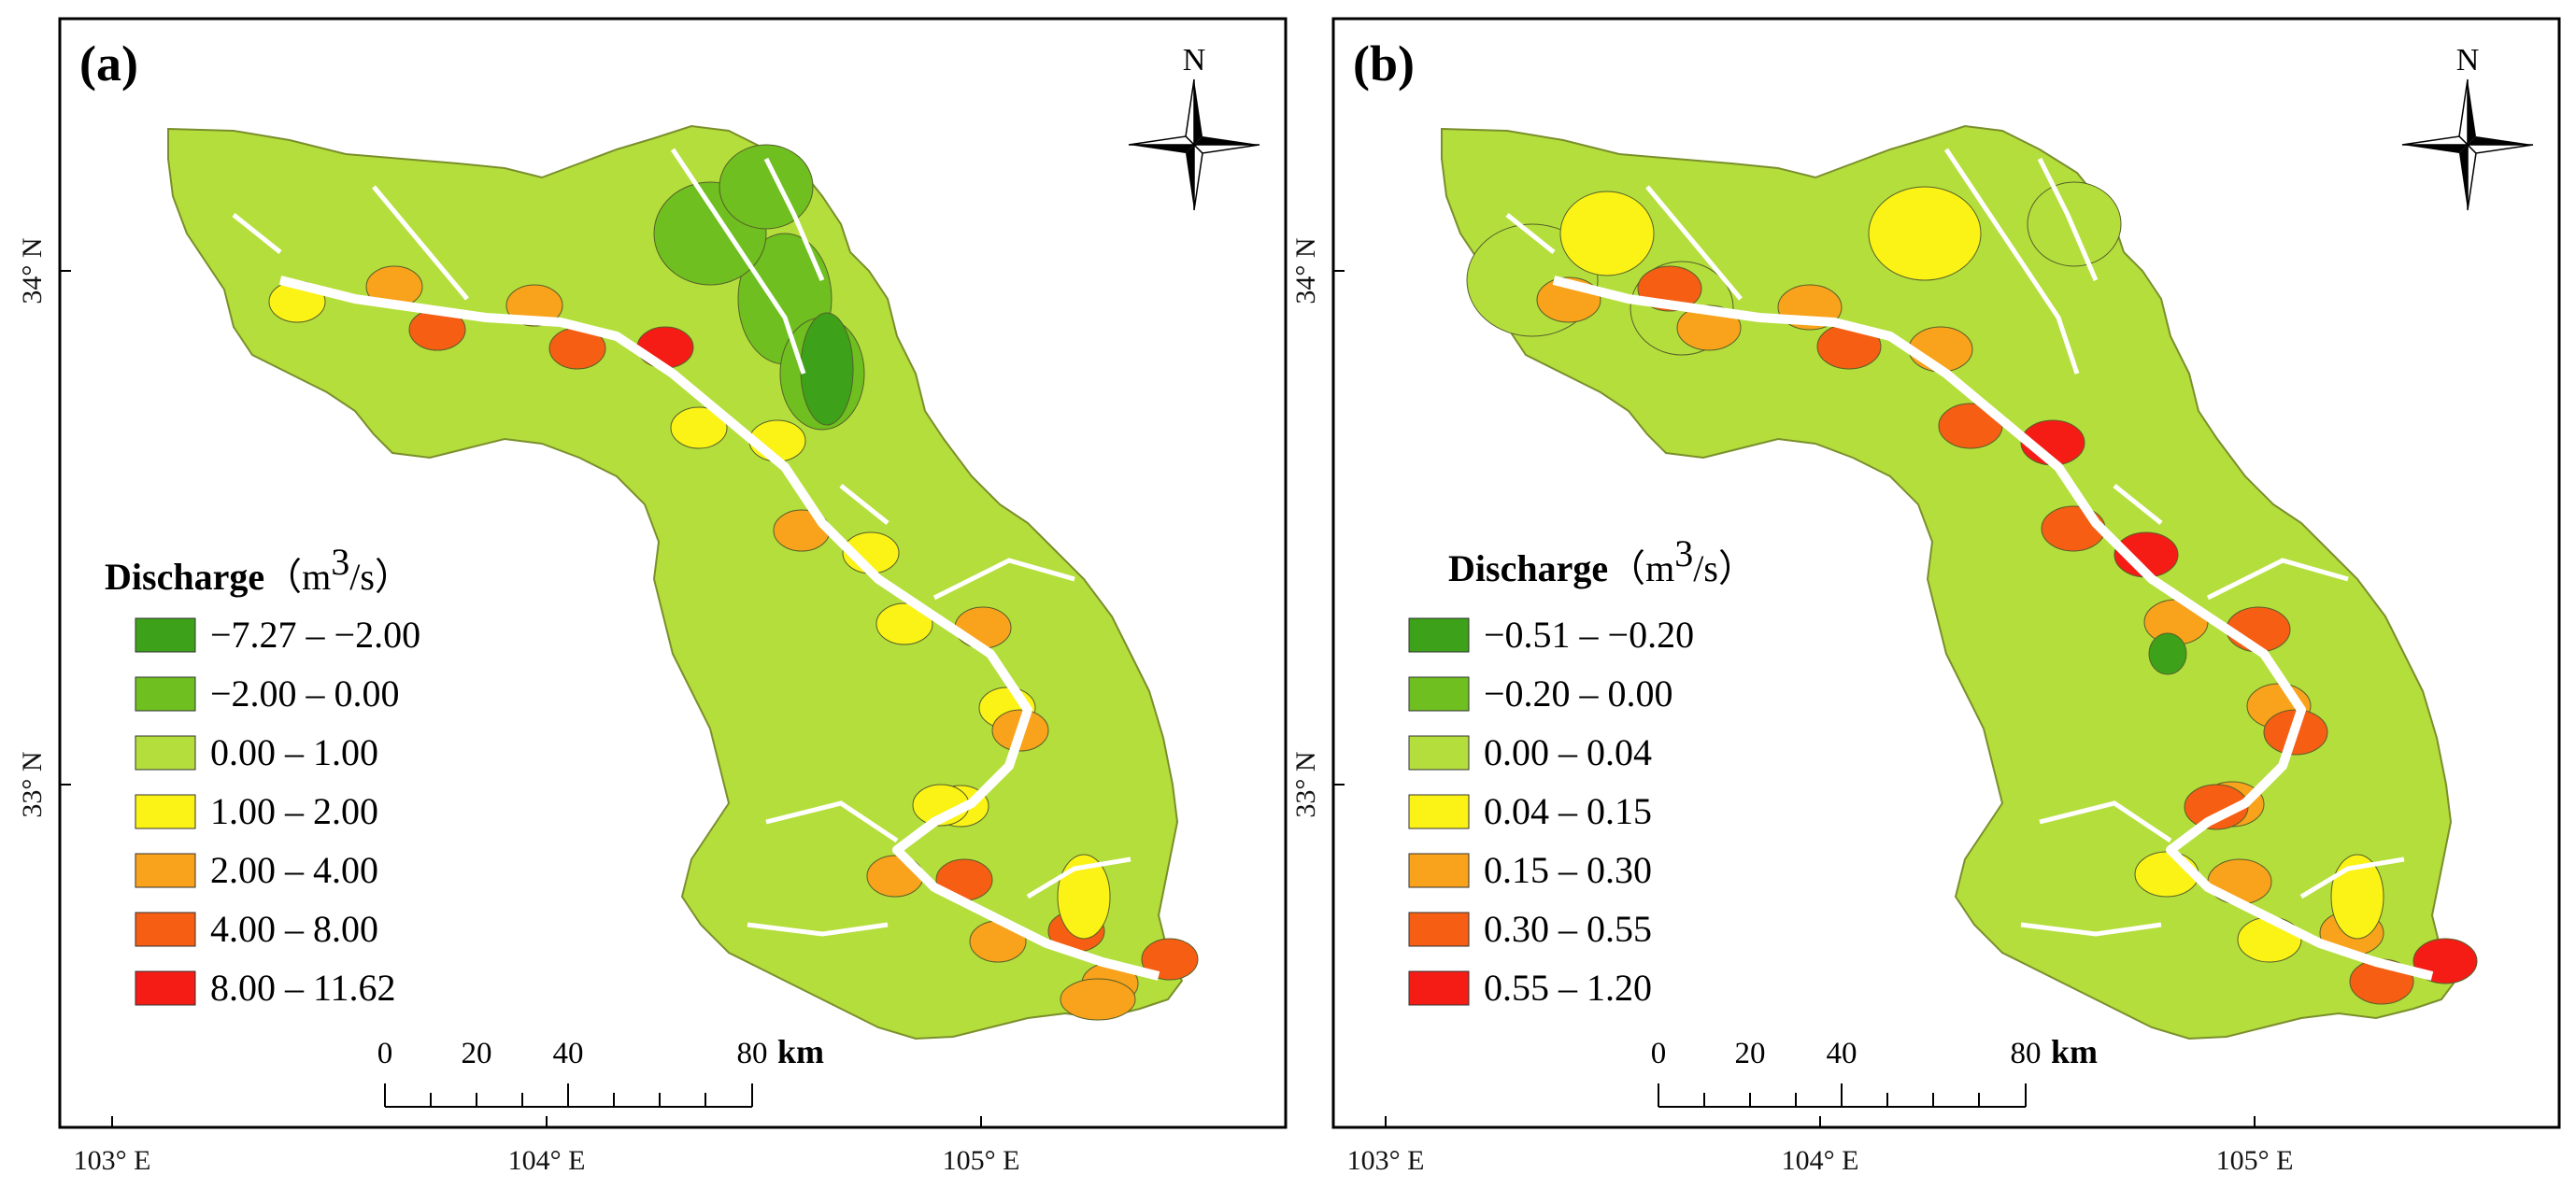  Describe the element at coordinates (477, 1053) in the screenshot. I see `scale-tick-20-a: 20` at that location.